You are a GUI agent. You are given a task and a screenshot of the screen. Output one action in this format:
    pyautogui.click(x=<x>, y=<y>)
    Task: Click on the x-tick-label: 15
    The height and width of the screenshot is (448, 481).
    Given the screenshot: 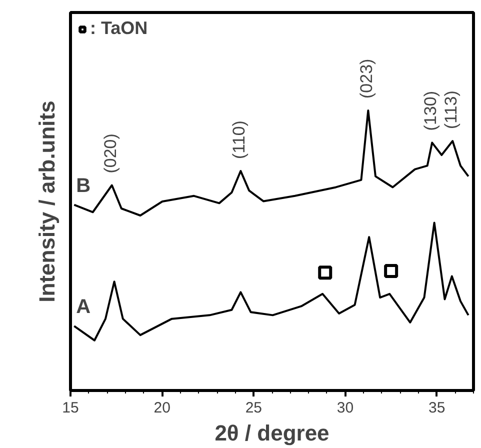 What is the action you would take?
    pyautogui.click(x=70, y=408)
    